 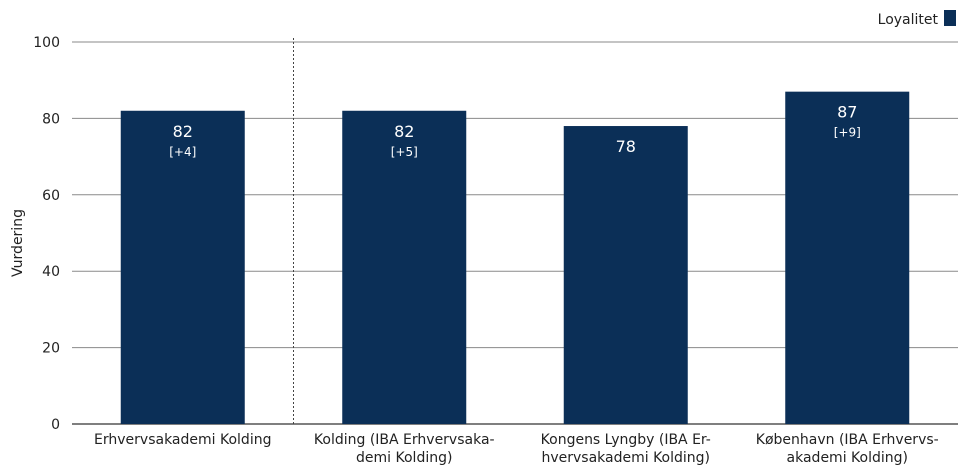 What do you see at coordinates (908, 20) in the screenshot?
I see `legend-label: Loyalitet` at bounding box center [908, 20].